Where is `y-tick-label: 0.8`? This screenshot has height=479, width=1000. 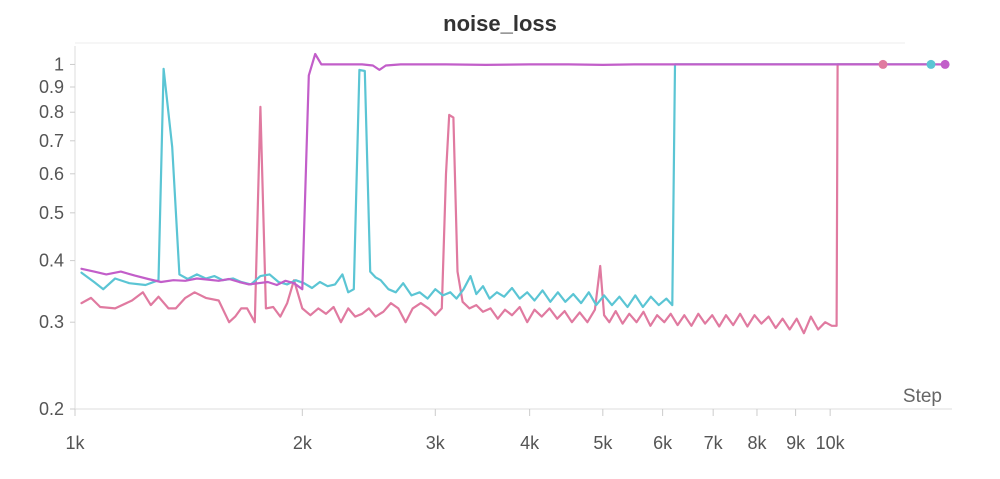
y-tick-label: 0.8 is located at coordinates (51, 112).